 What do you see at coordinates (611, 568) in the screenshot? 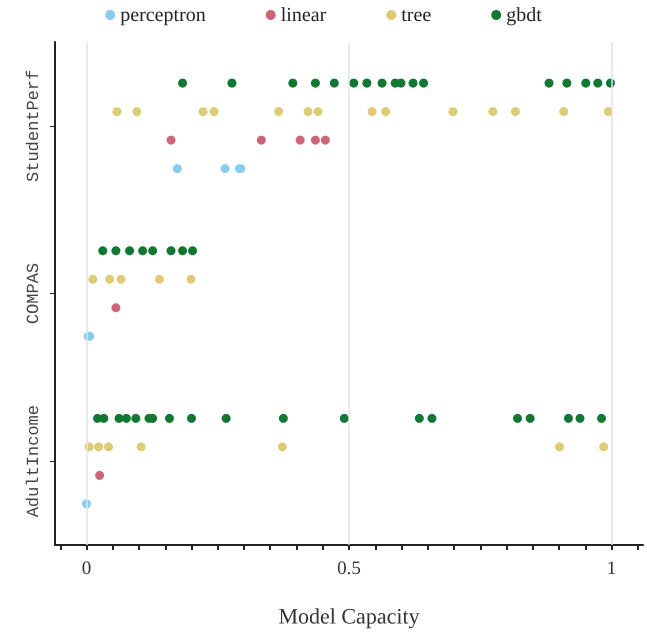
I see `x-tick-label: 1` at bounding box center [611, 568].